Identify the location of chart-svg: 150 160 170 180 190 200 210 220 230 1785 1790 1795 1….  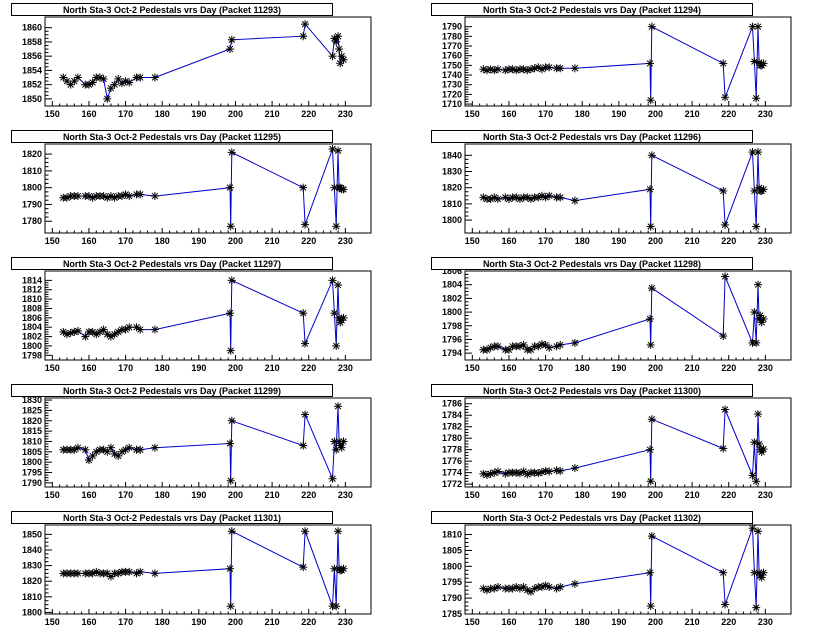
(617, 575).